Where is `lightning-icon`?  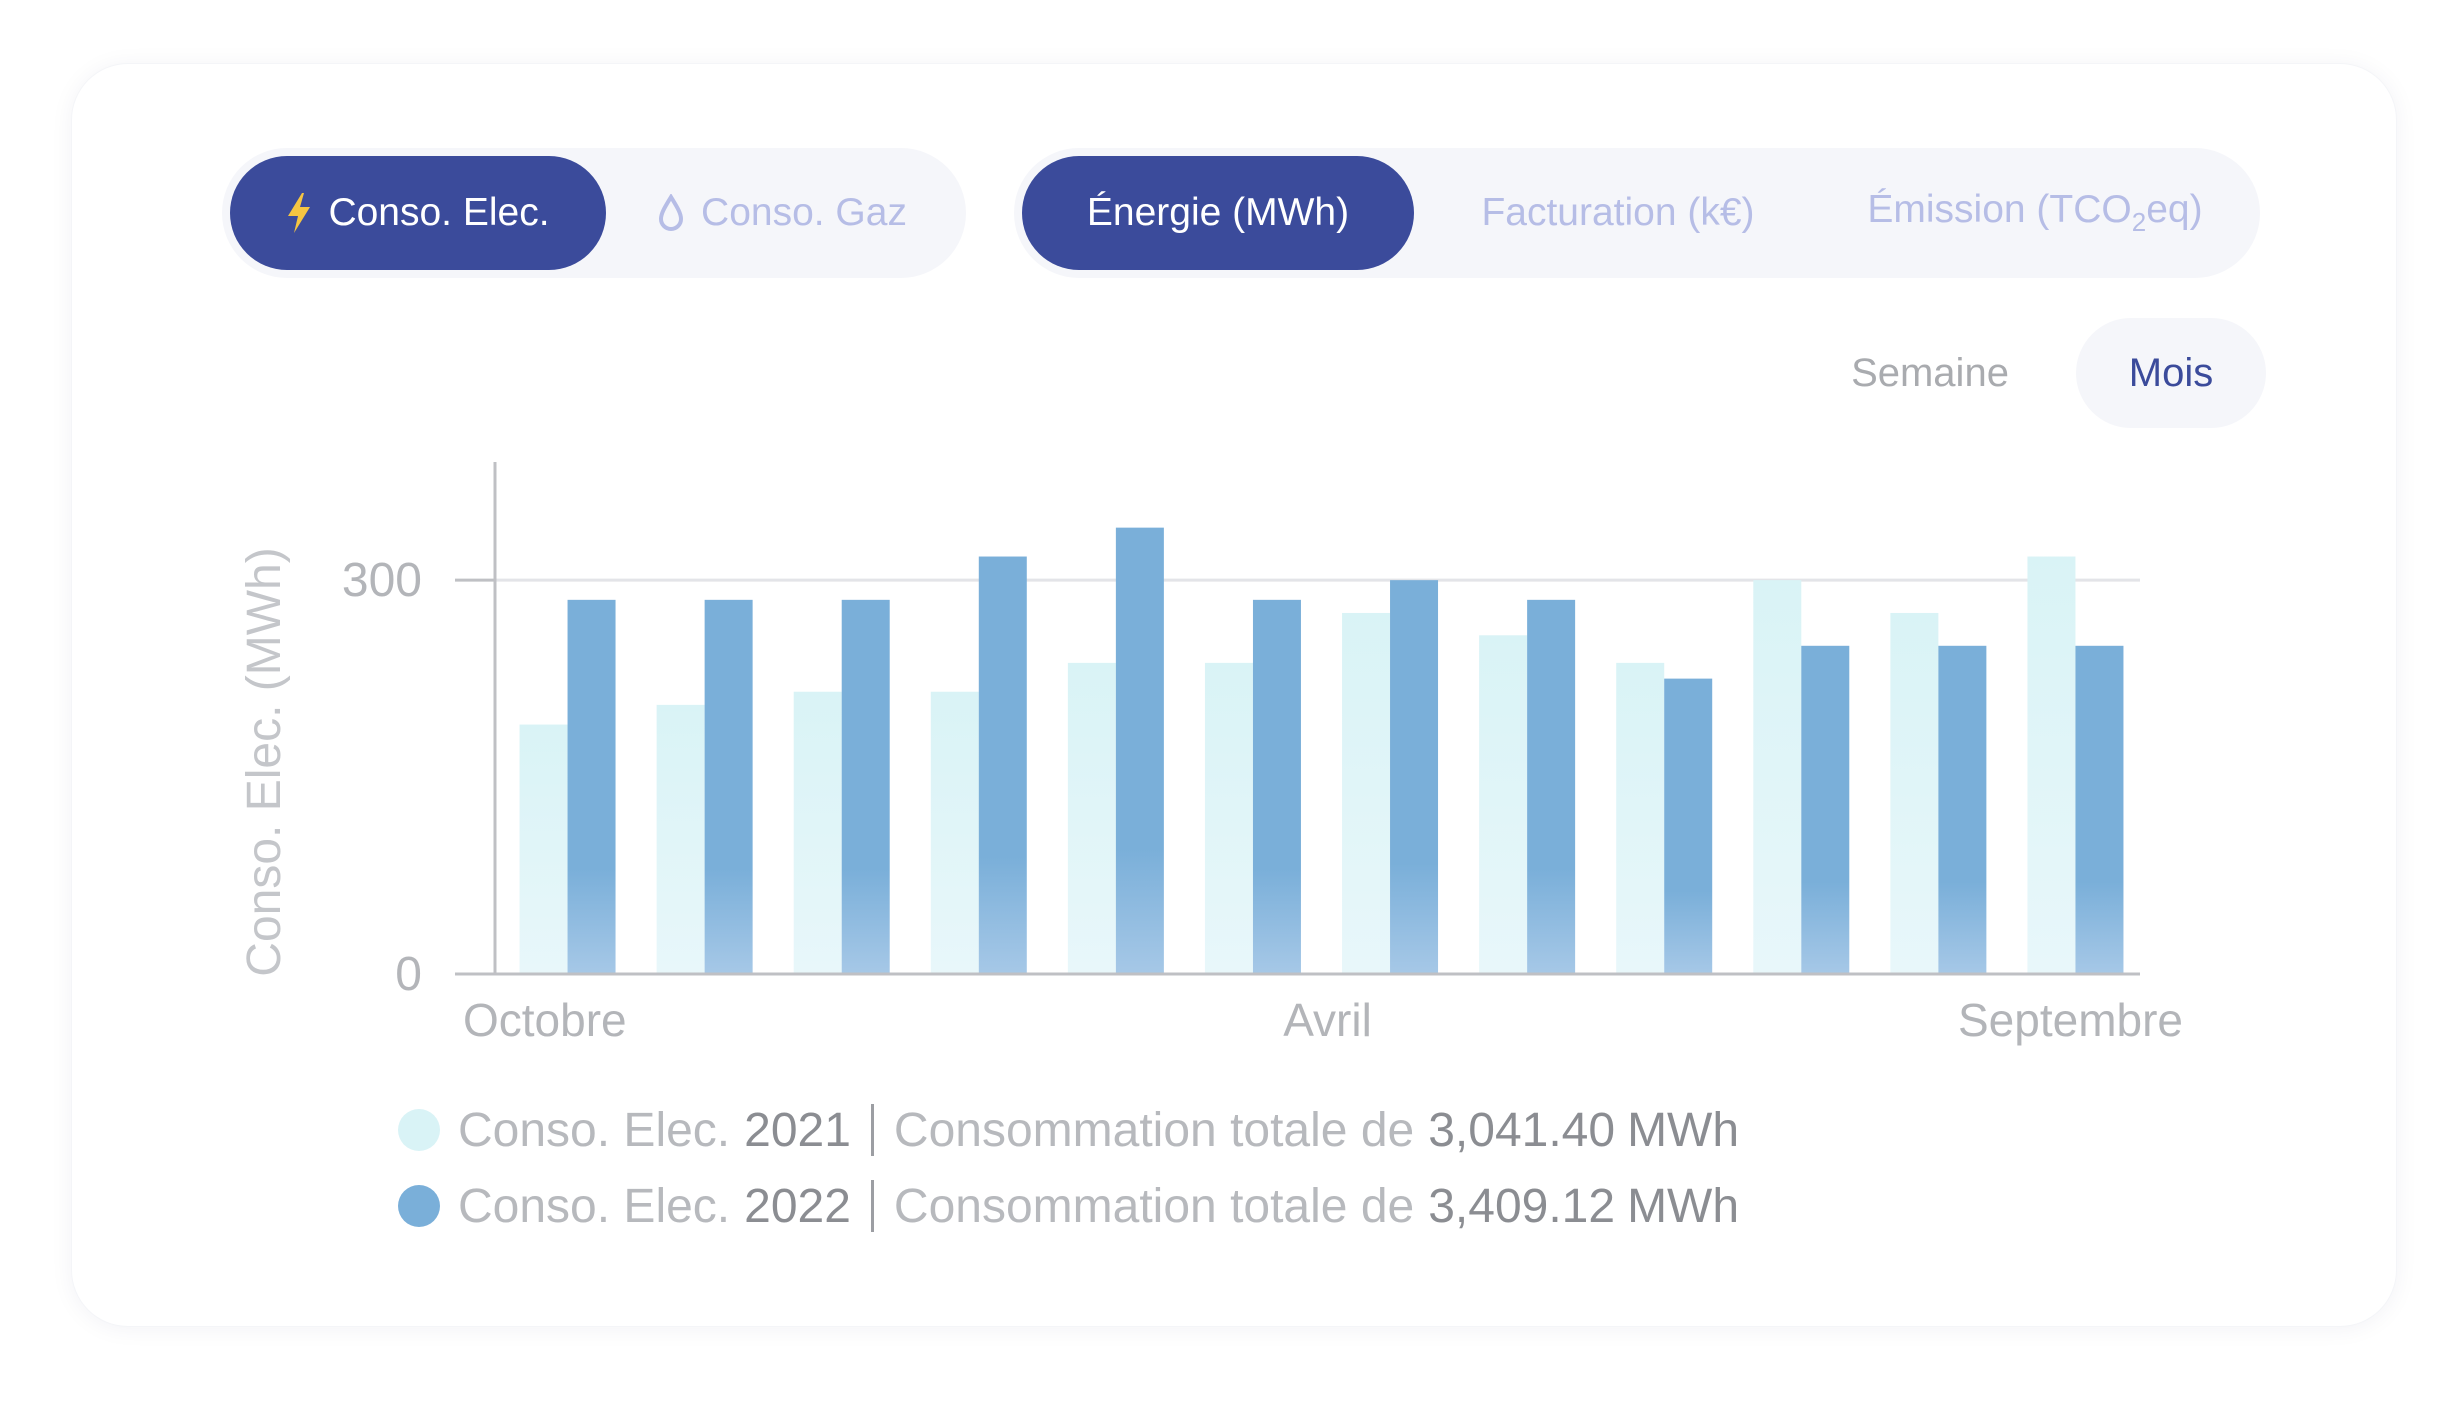
lightning-icon is located at coordinates (299, 213).